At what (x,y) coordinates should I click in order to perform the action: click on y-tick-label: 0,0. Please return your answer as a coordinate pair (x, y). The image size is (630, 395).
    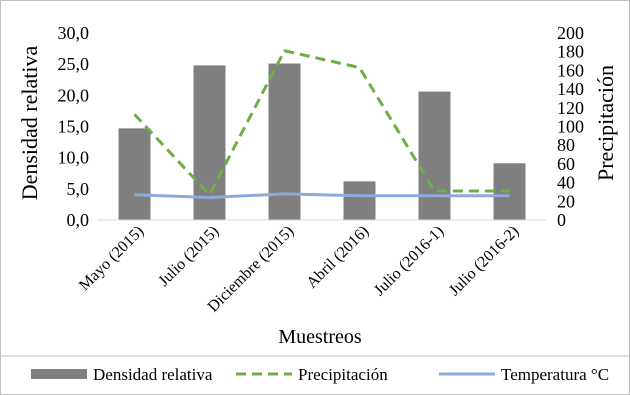
    Looking at the image, I should click on (78, 220).